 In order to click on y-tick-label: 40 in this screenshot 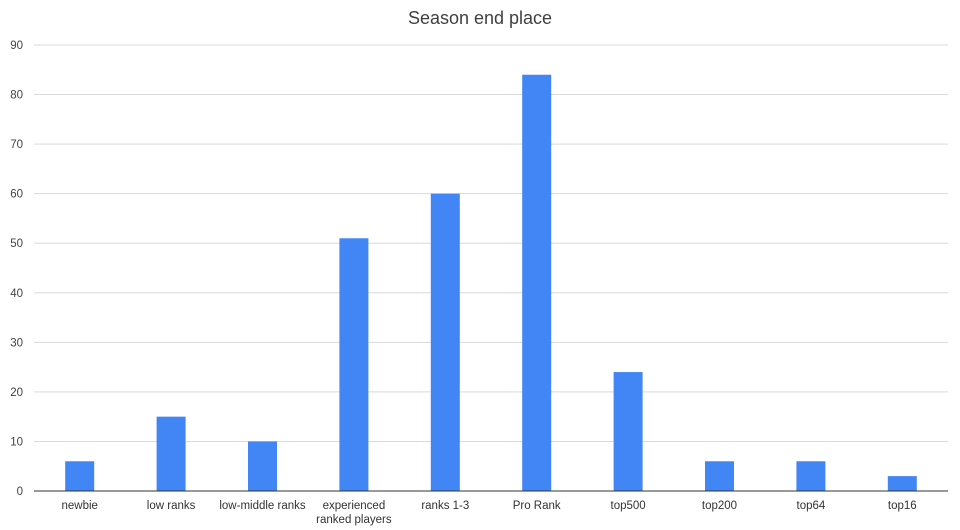, I will do `click(16, 294)`.